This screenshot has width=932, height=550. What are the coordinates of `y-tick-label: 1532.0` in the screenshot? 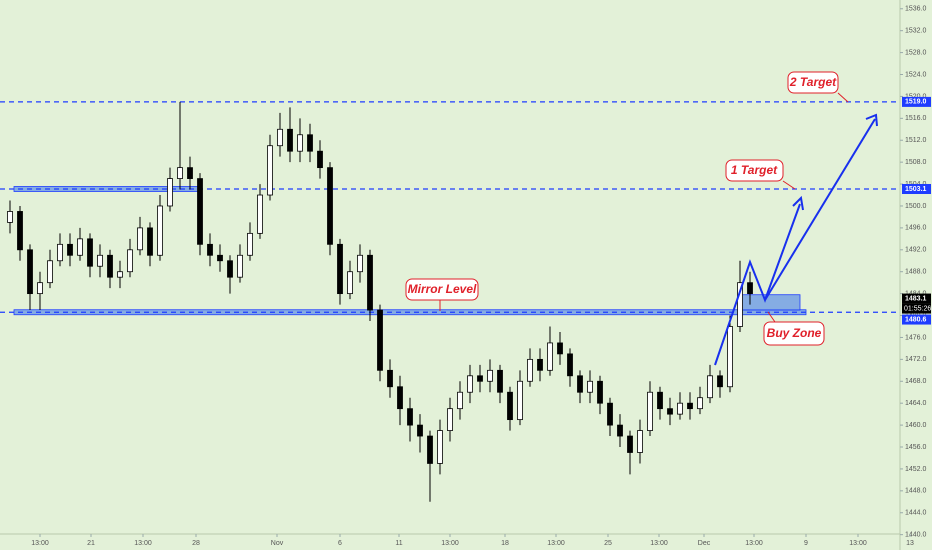 It's located at (916, 31).